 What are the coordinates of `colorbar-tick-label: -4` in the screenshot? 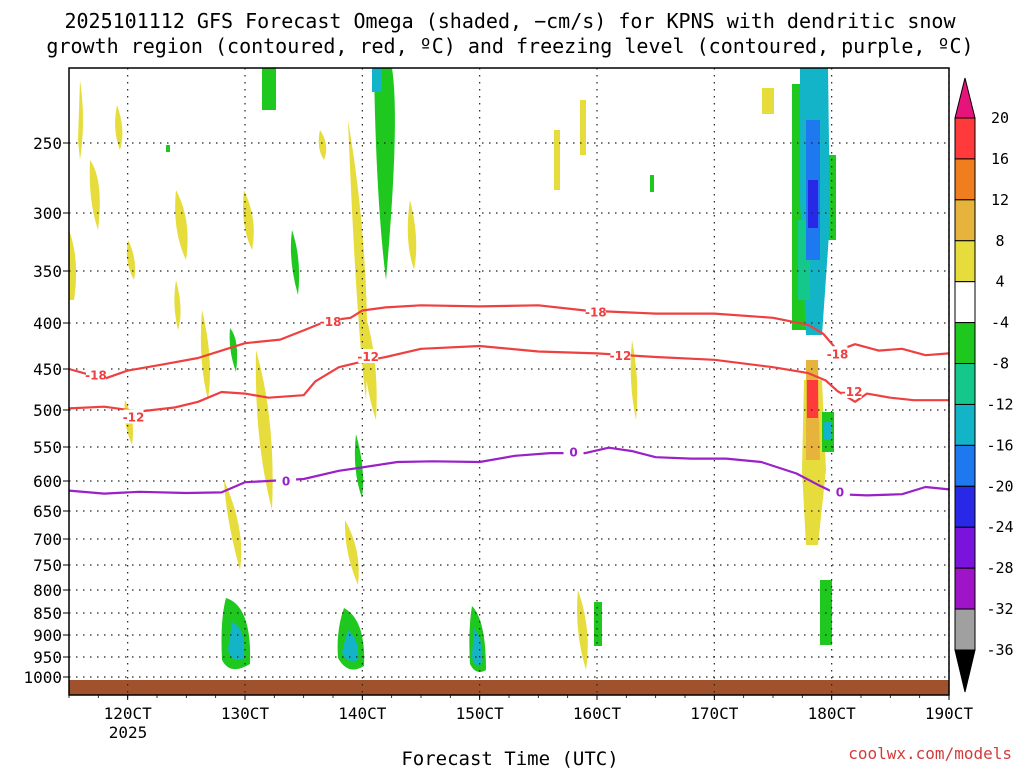 It's located at (1000, 323).